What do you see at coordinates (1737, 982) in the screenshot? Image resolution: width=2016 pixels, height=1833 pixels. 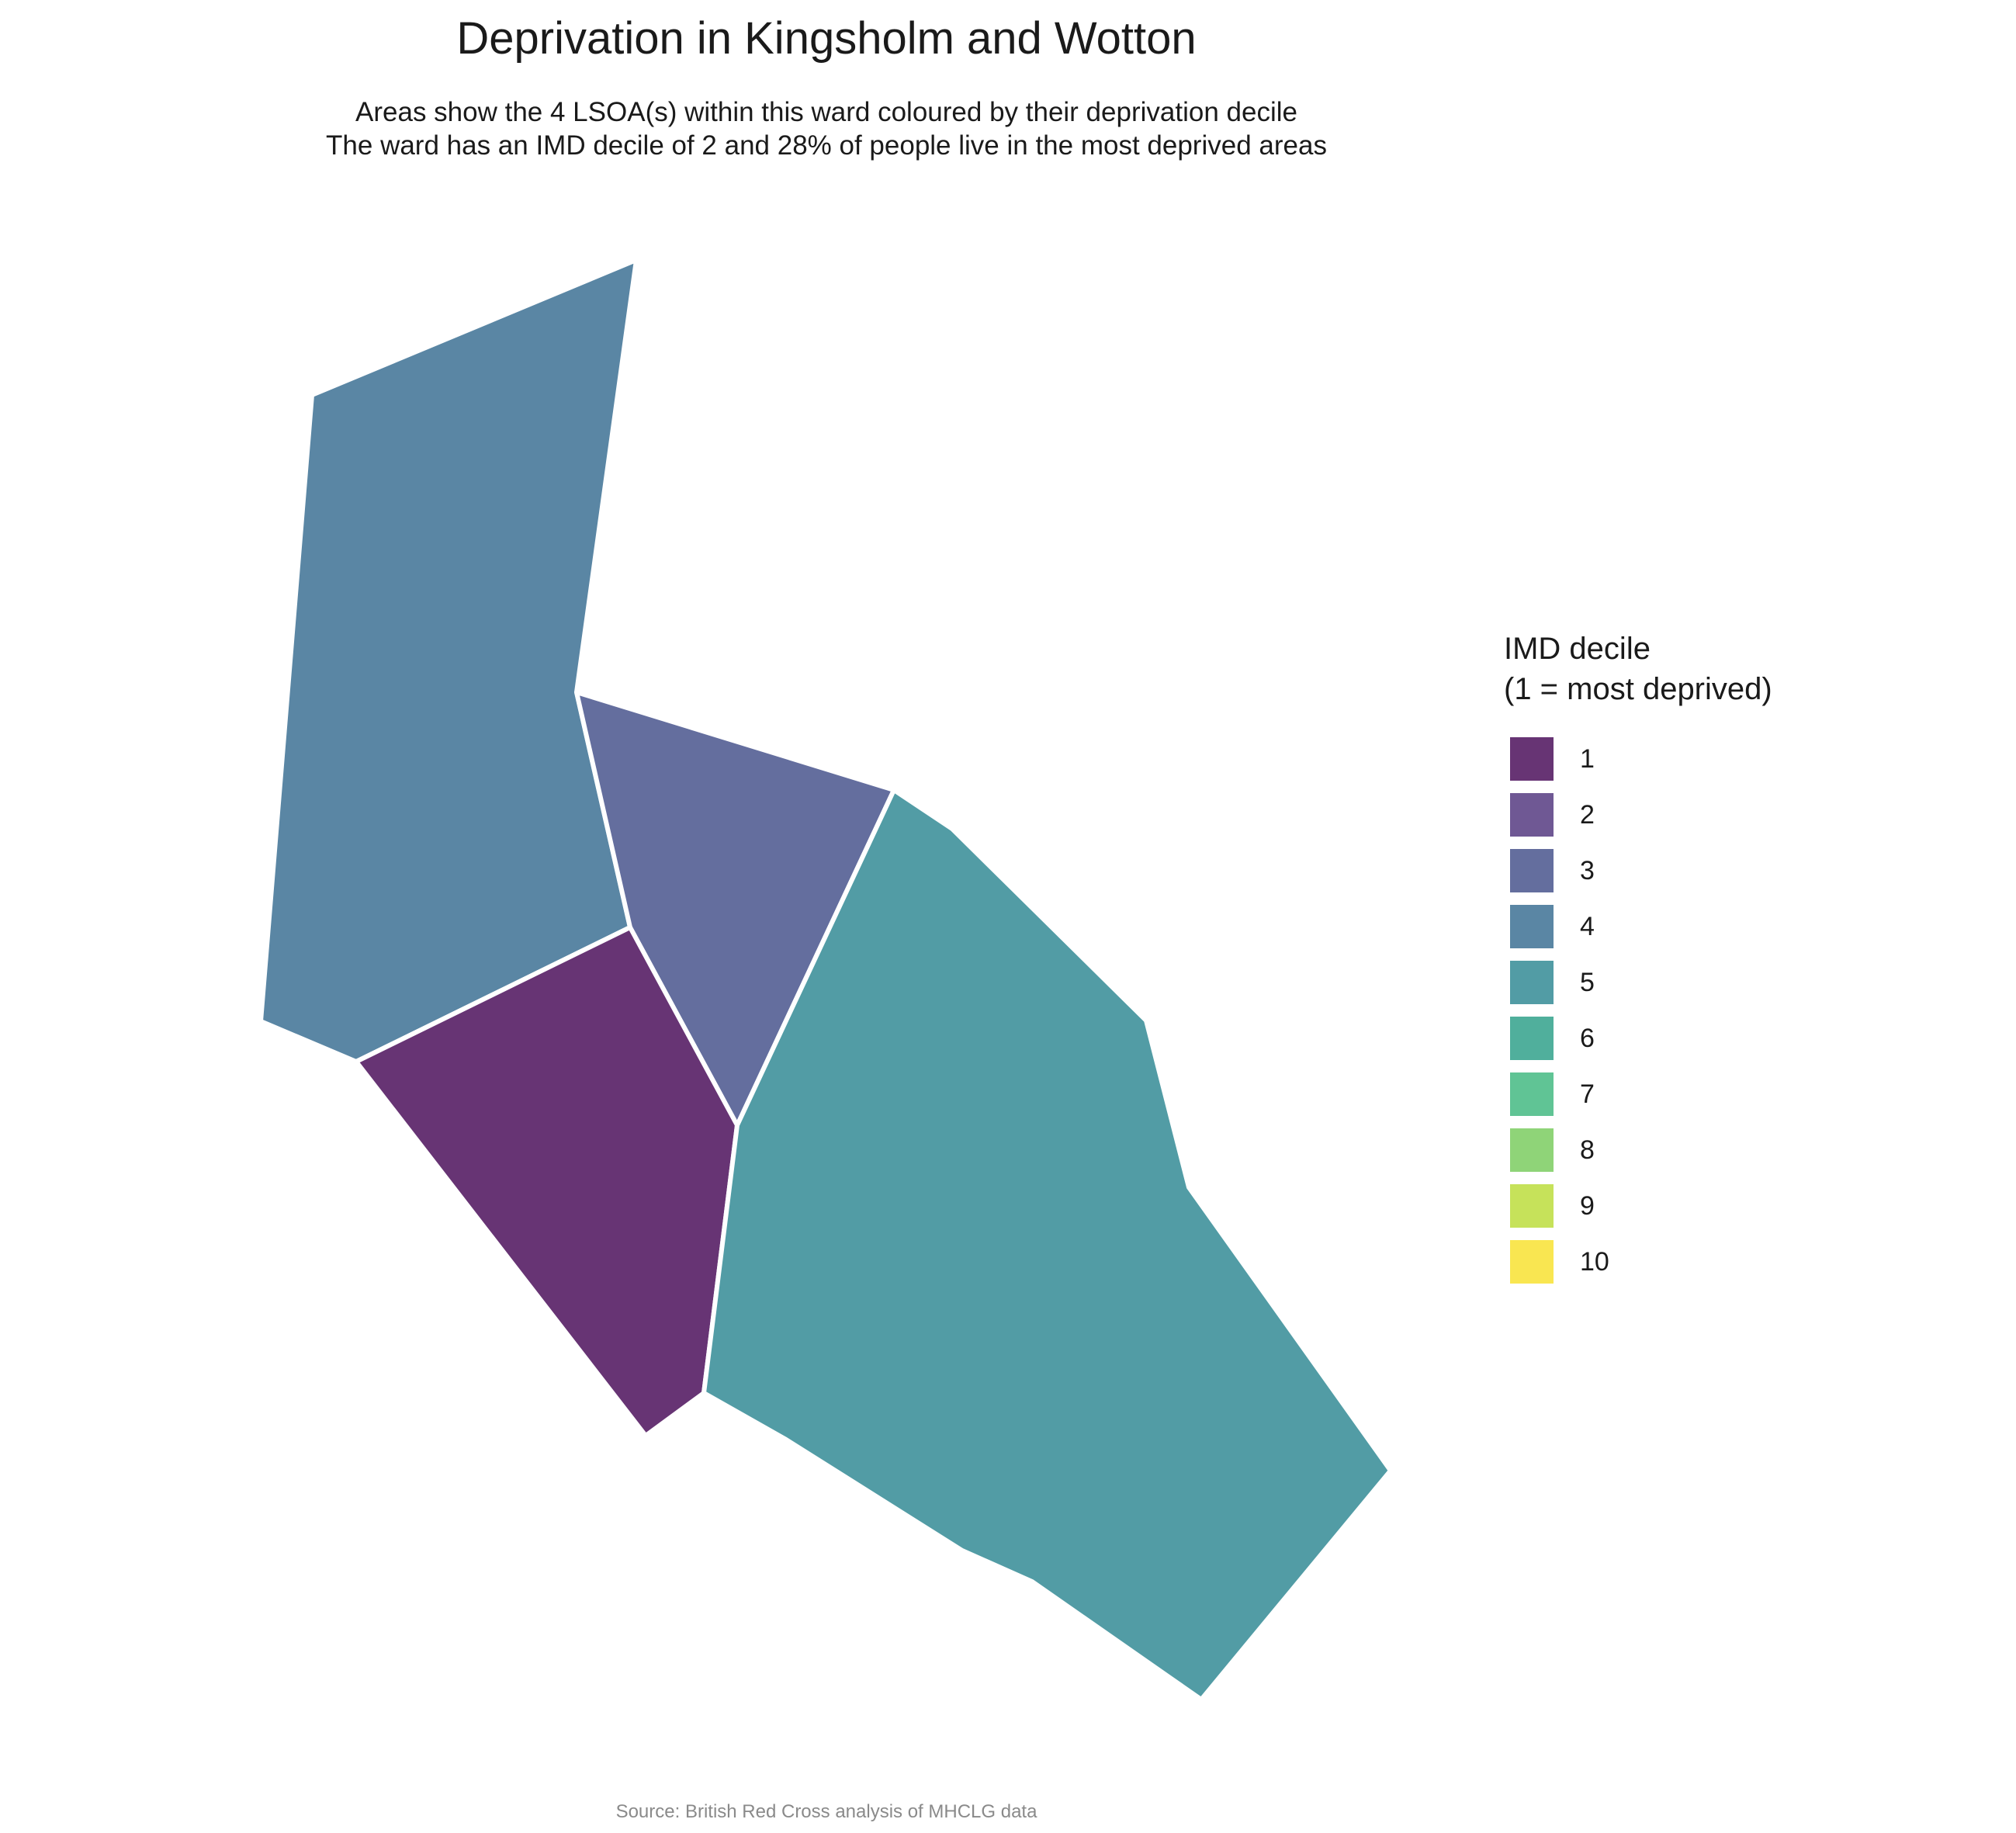 I see `legend-item-5: 5` at bounding box center [1737, 982].